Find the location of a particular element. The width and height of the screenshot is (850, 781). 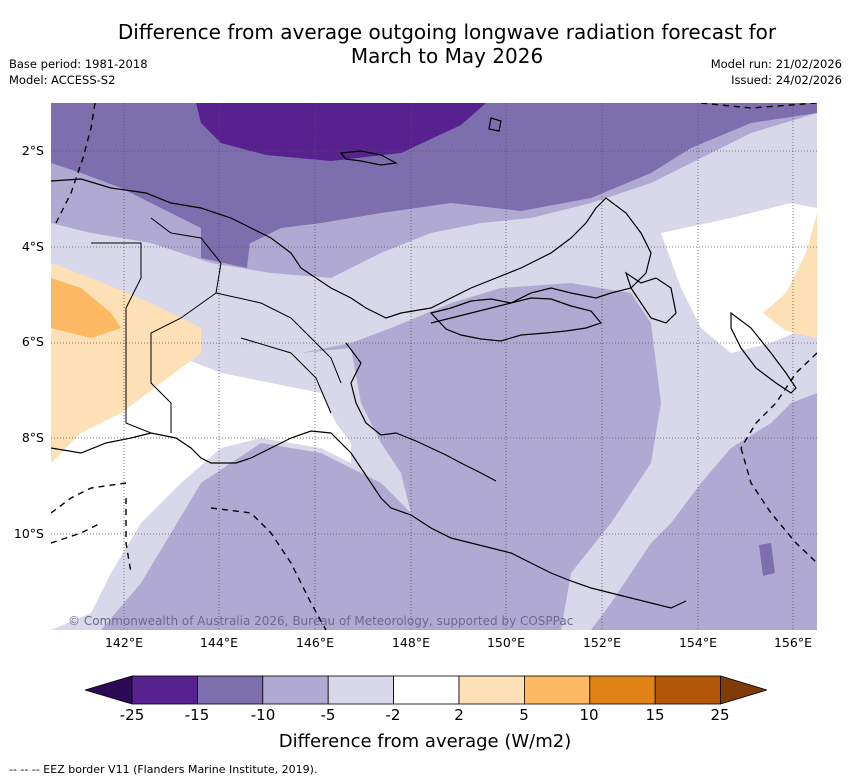

model-run: Model run: 21/02/2026 is located at coordinates (776, 64).